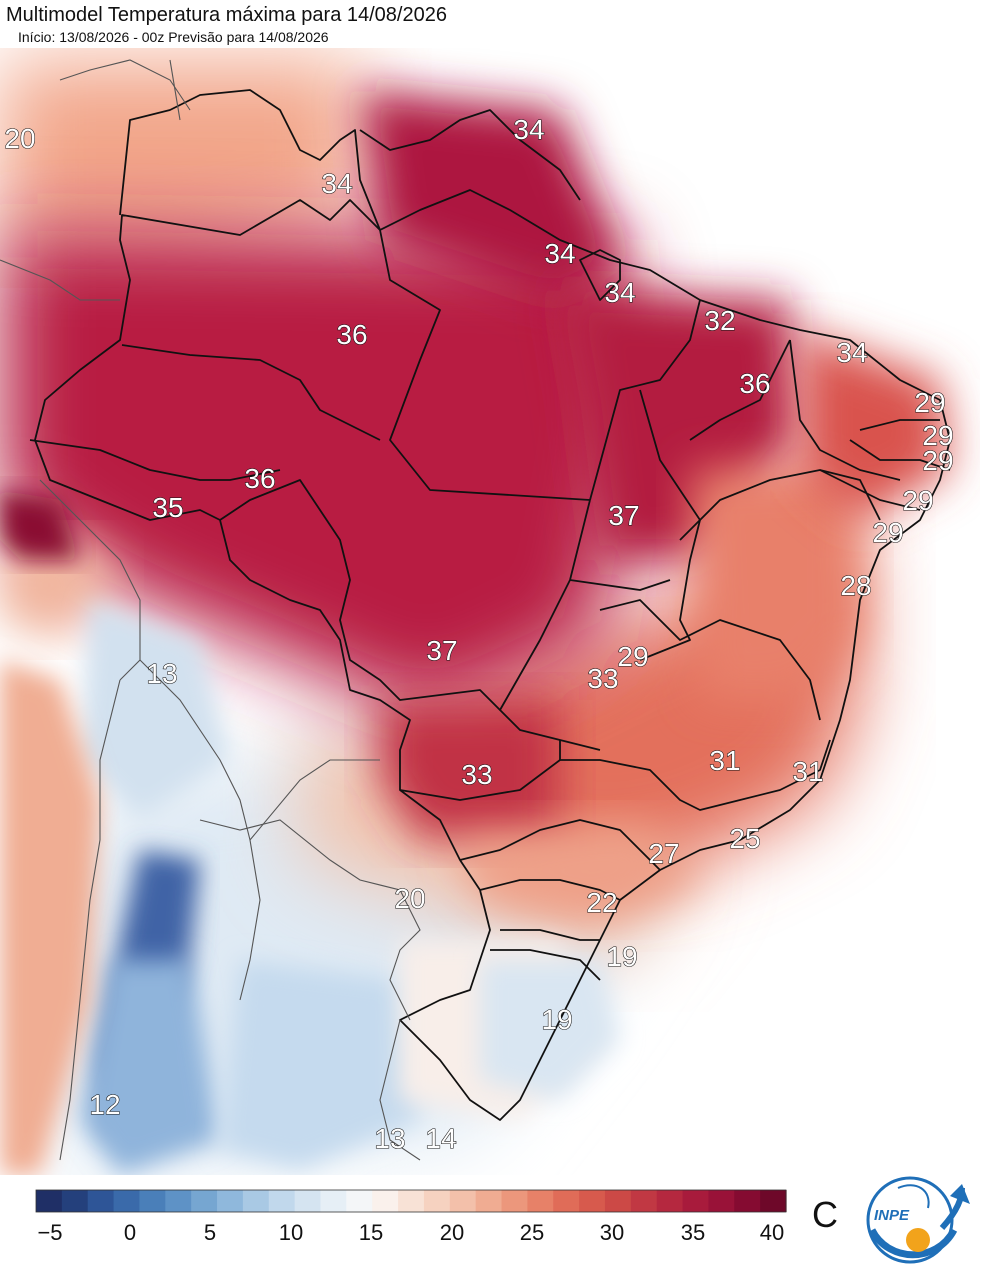 Image resolution: width=984 pixels, height=1273 pixels. Describe the element at coordinates (855, 585) in the screenshot. I see `temp-label-bahia: 28` at that location.